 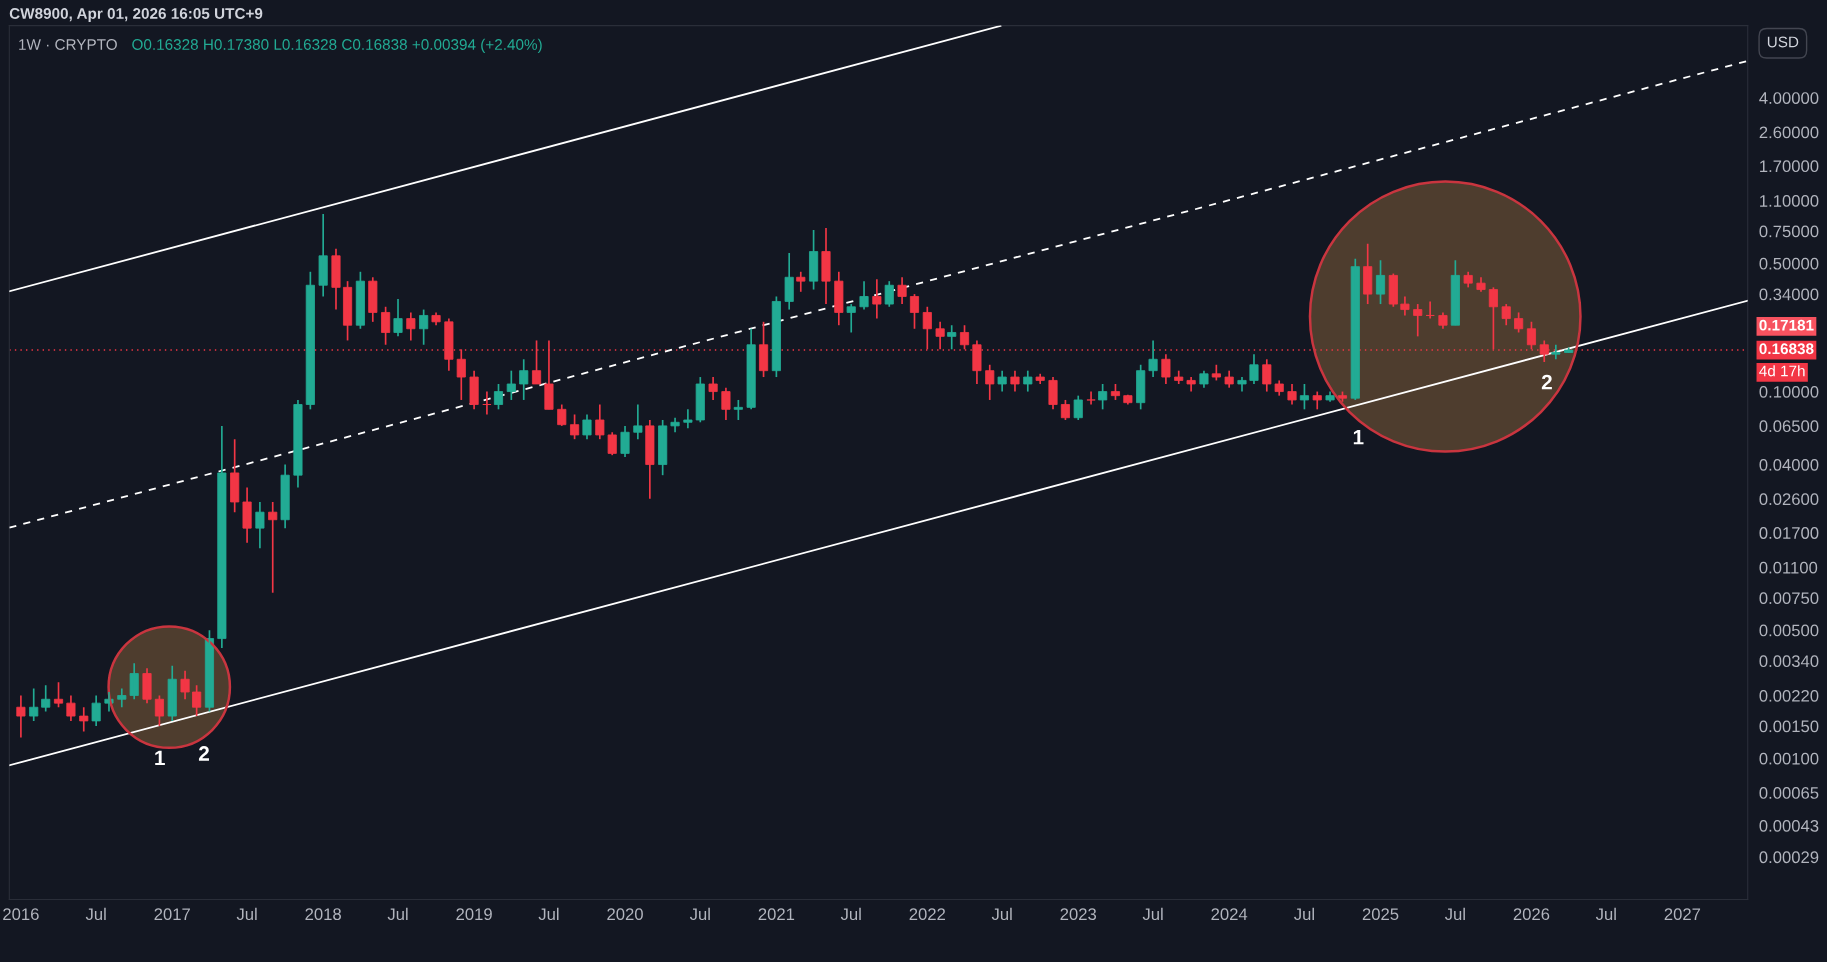 What do you see at coordinates (1789, 825) in the screenshot?
I see `y-tick-label: 0.00043` at bounding box center [1789, 825].